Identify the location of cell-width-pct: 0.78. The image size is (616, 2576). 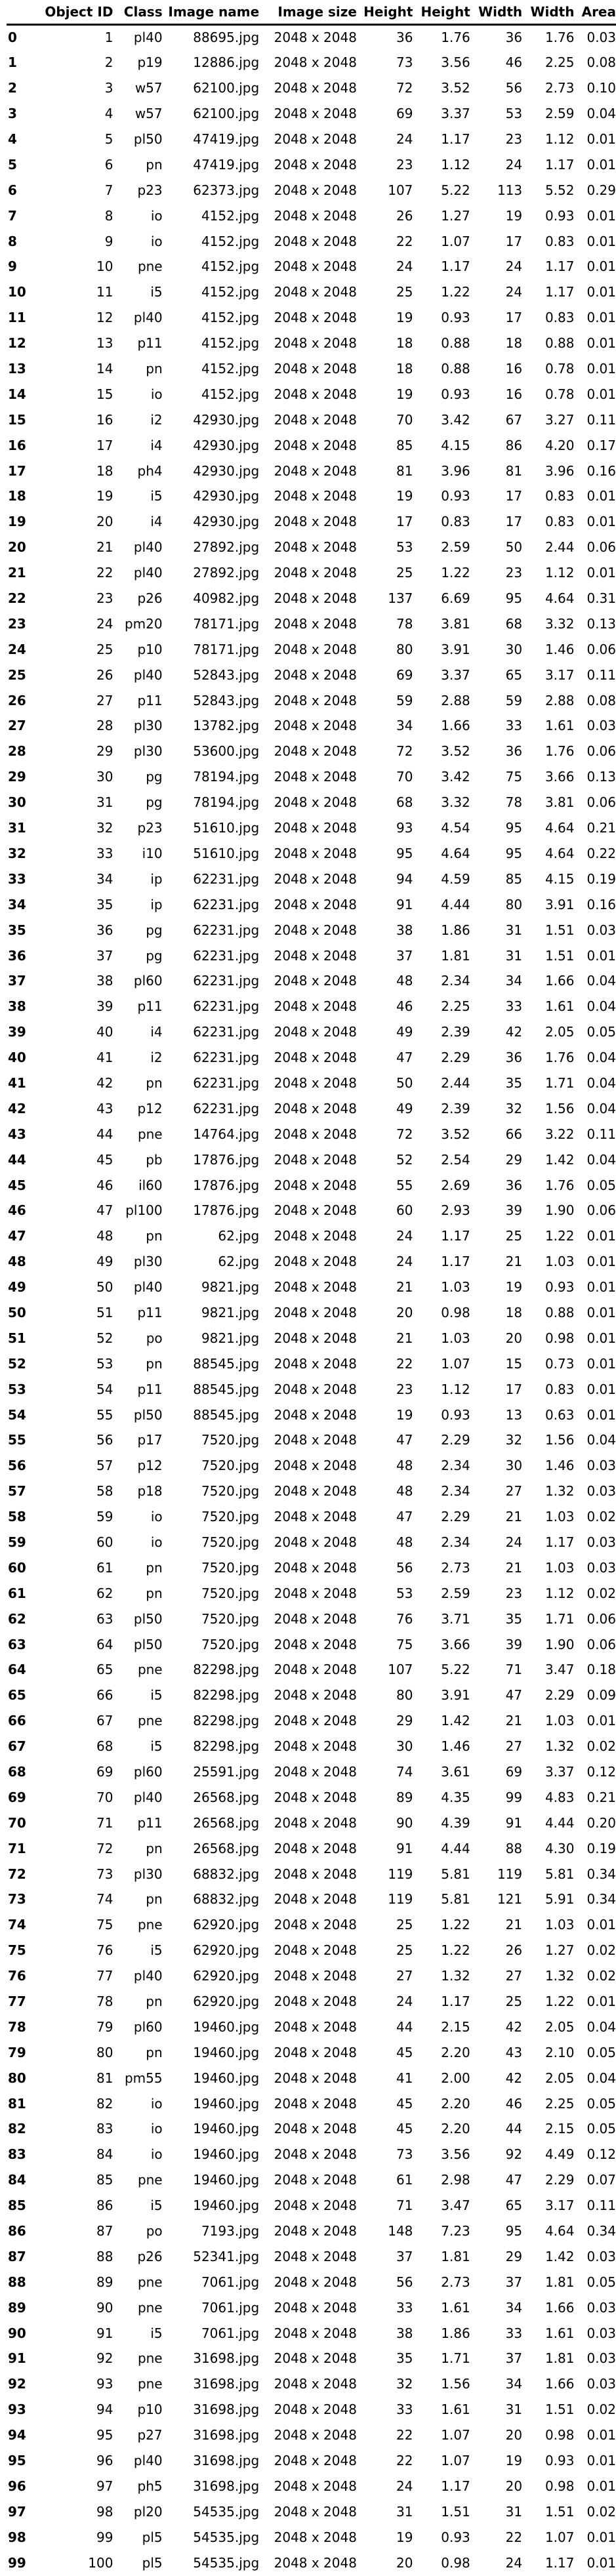
(559, 394).